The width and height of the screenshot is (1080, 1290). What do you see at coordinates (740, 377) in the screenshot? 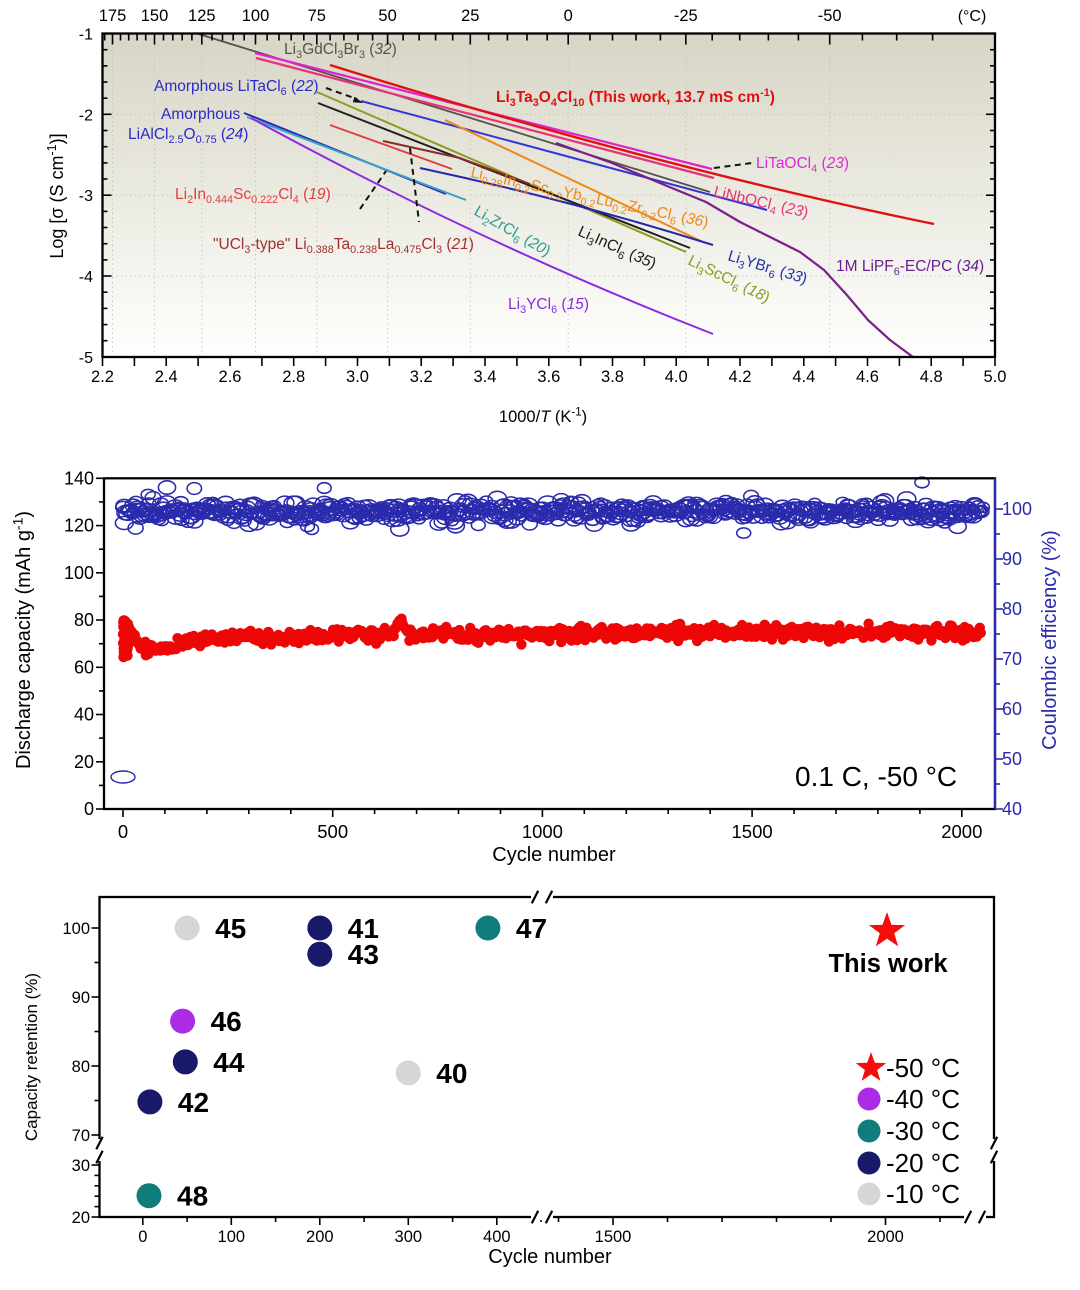
I see `svg-text: 4.2` at bounding box center [740, 377].